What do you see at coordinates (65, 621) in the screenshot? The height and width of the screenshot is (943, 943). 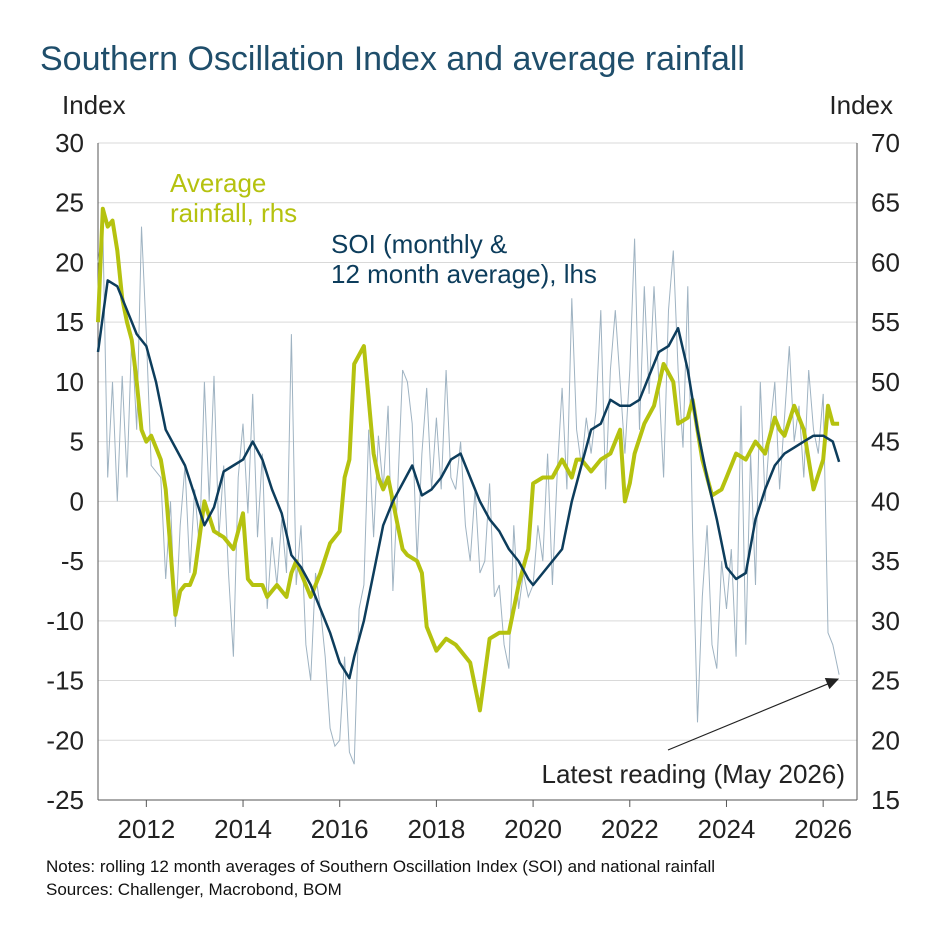 I see `y-tick-label-left: -10` at bounding box center [65, 621].